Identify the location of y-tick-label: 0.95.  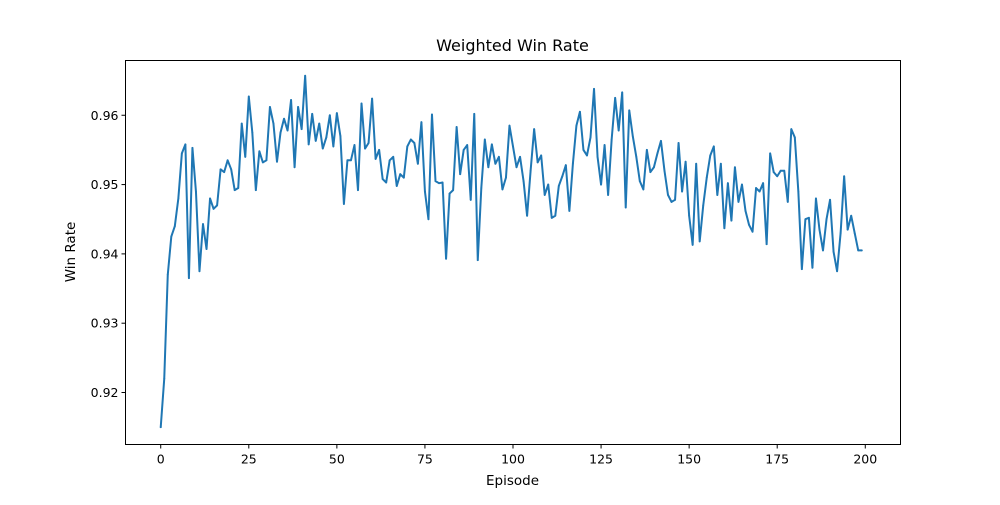
(105, 184).